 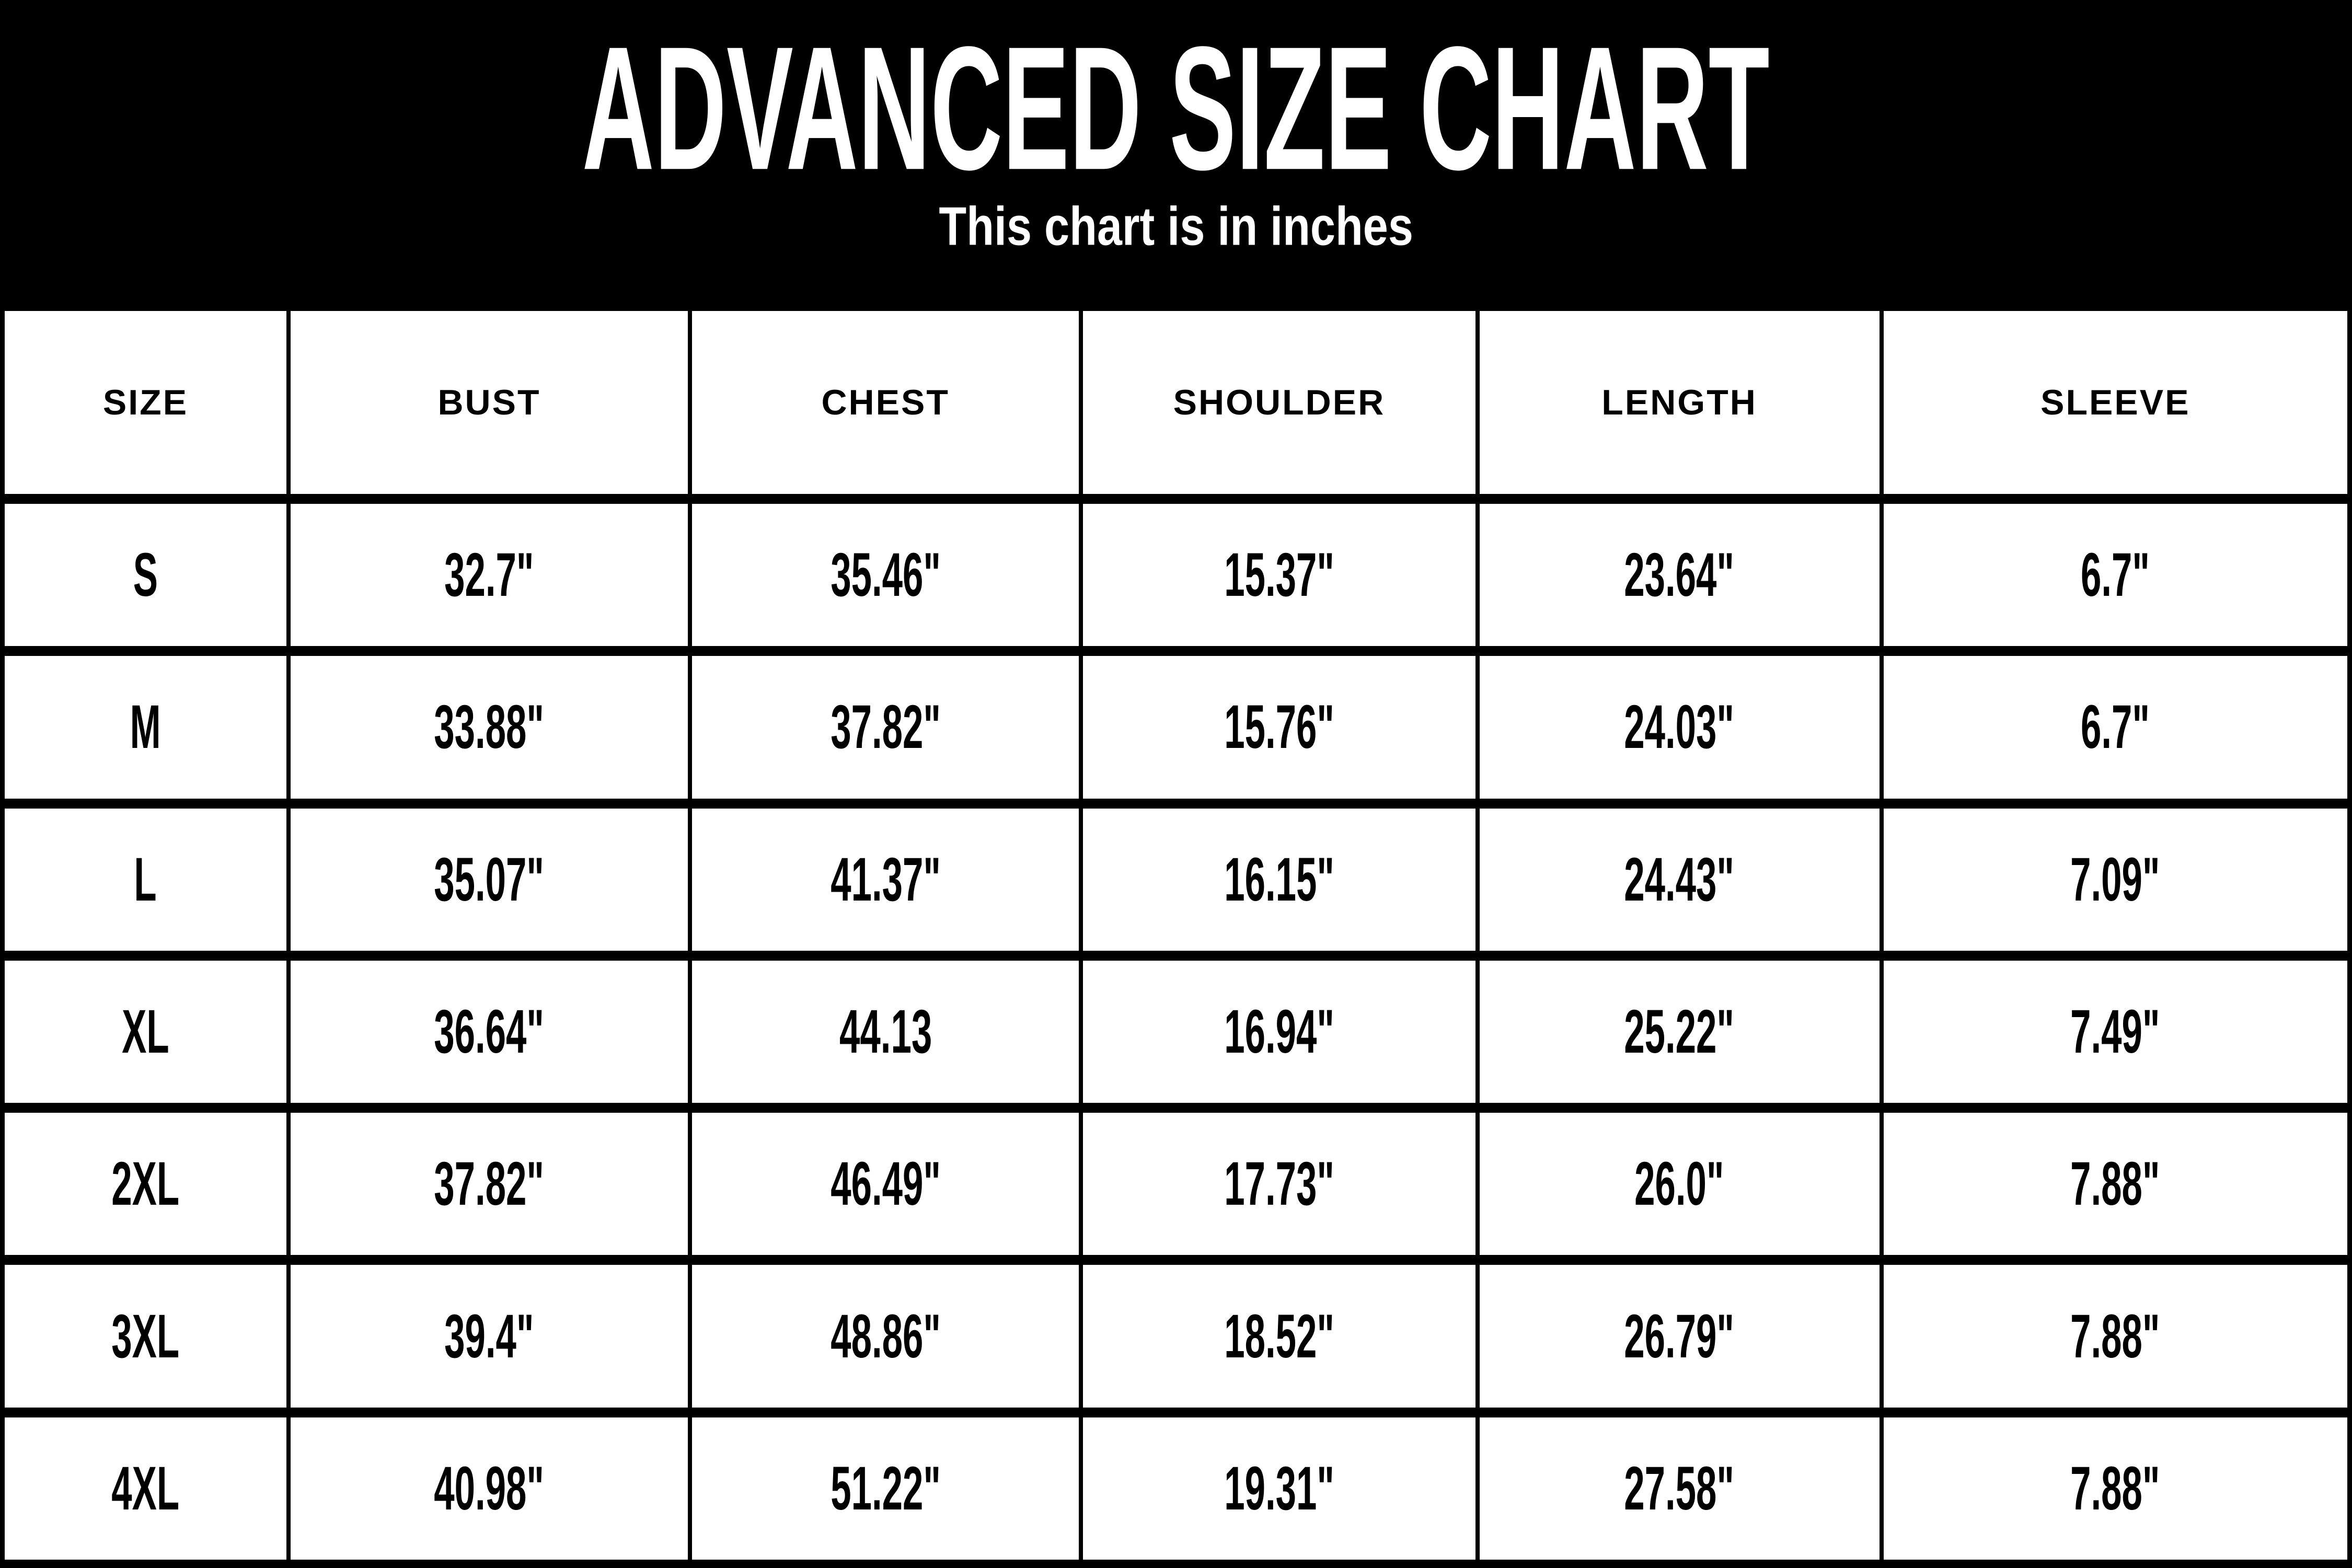 I want to click on size-label-cell: M, so click(x=145, y=727).